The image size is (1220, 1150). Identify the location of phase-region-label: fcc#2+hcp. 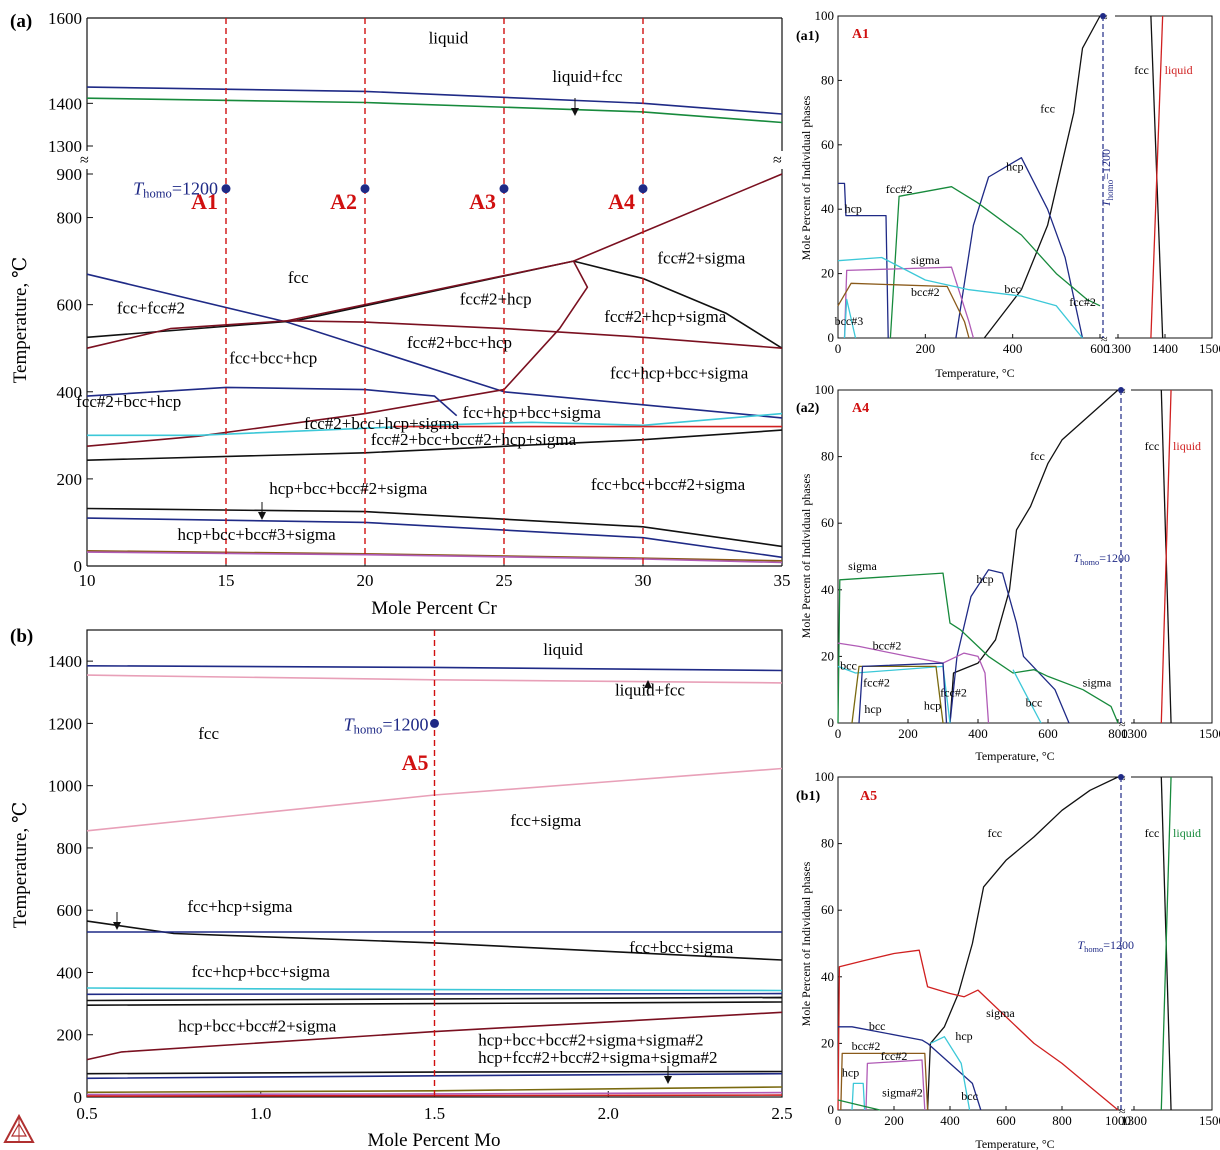
(496, 299).